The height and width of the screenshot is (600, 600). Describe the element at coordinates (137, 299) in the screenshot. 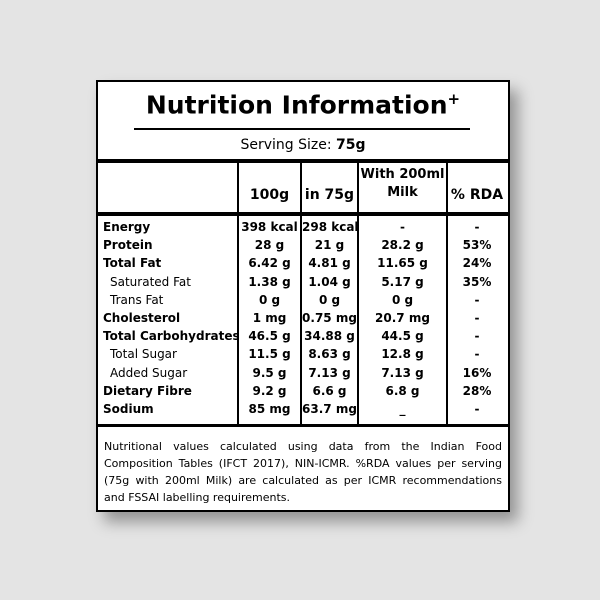

I see `row-label: Trans Fat` at that location.